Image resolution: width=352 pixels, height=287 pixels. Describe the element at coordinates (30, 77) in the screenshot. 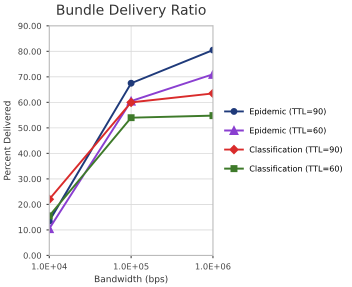

I see `y-tick-label: 70.00` at that location.